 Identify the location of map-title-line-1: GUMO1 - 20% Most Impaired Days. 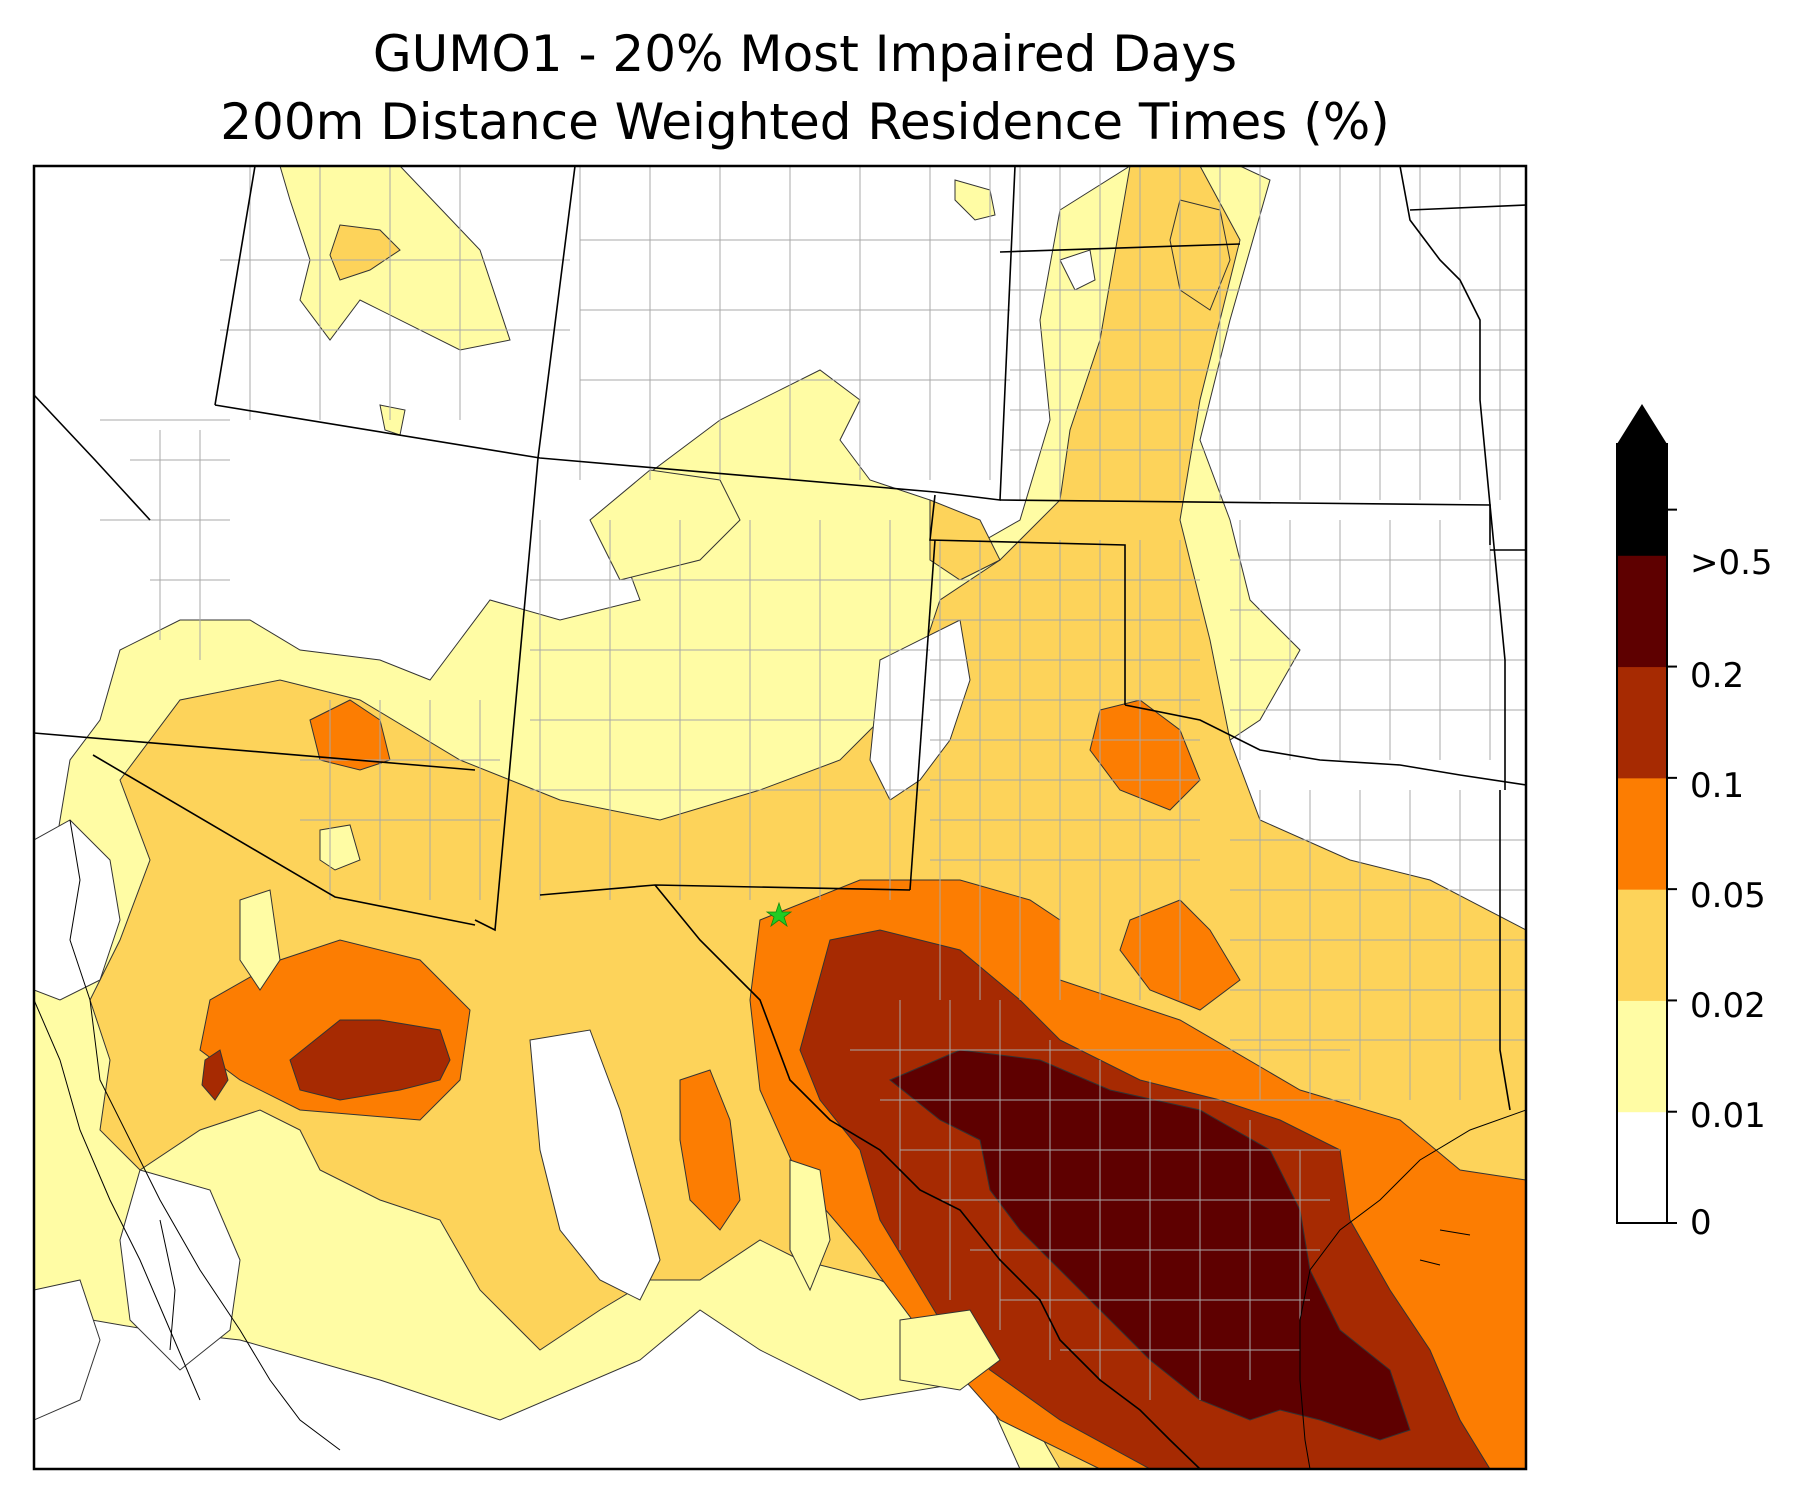
(805, 54).